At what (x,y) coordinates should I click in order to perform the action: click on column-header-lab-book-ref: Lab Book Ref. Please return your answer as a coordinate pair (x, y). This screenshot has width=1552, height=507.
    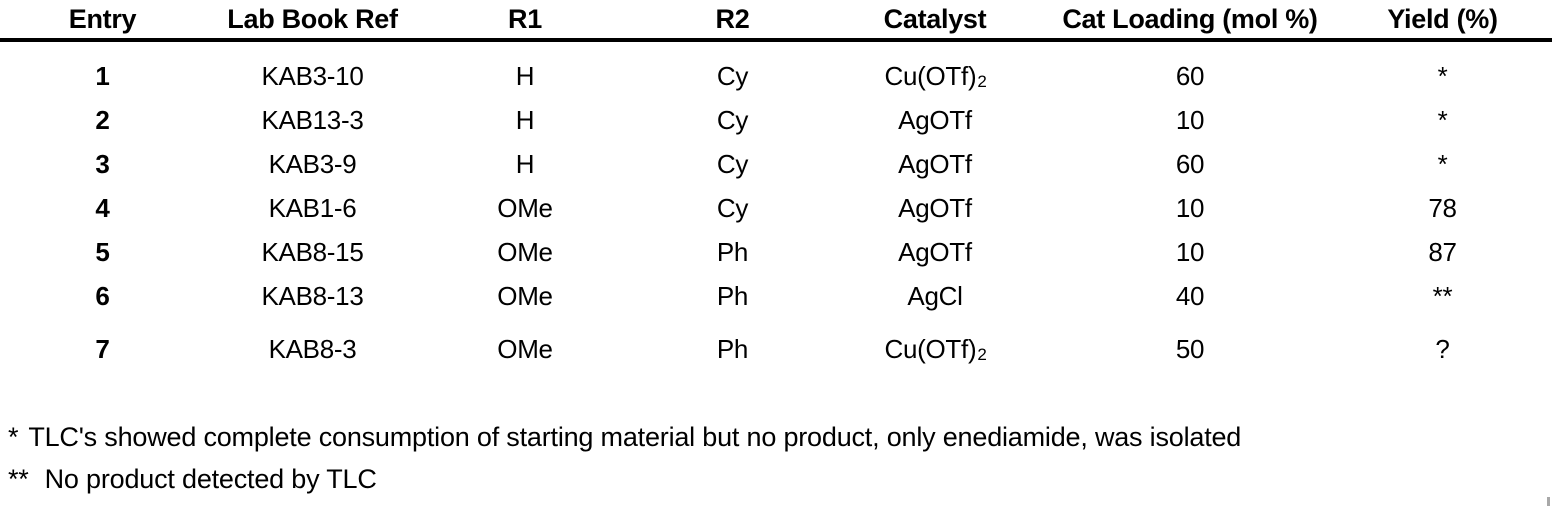
    Looking at the image, I should click on (312, 18).